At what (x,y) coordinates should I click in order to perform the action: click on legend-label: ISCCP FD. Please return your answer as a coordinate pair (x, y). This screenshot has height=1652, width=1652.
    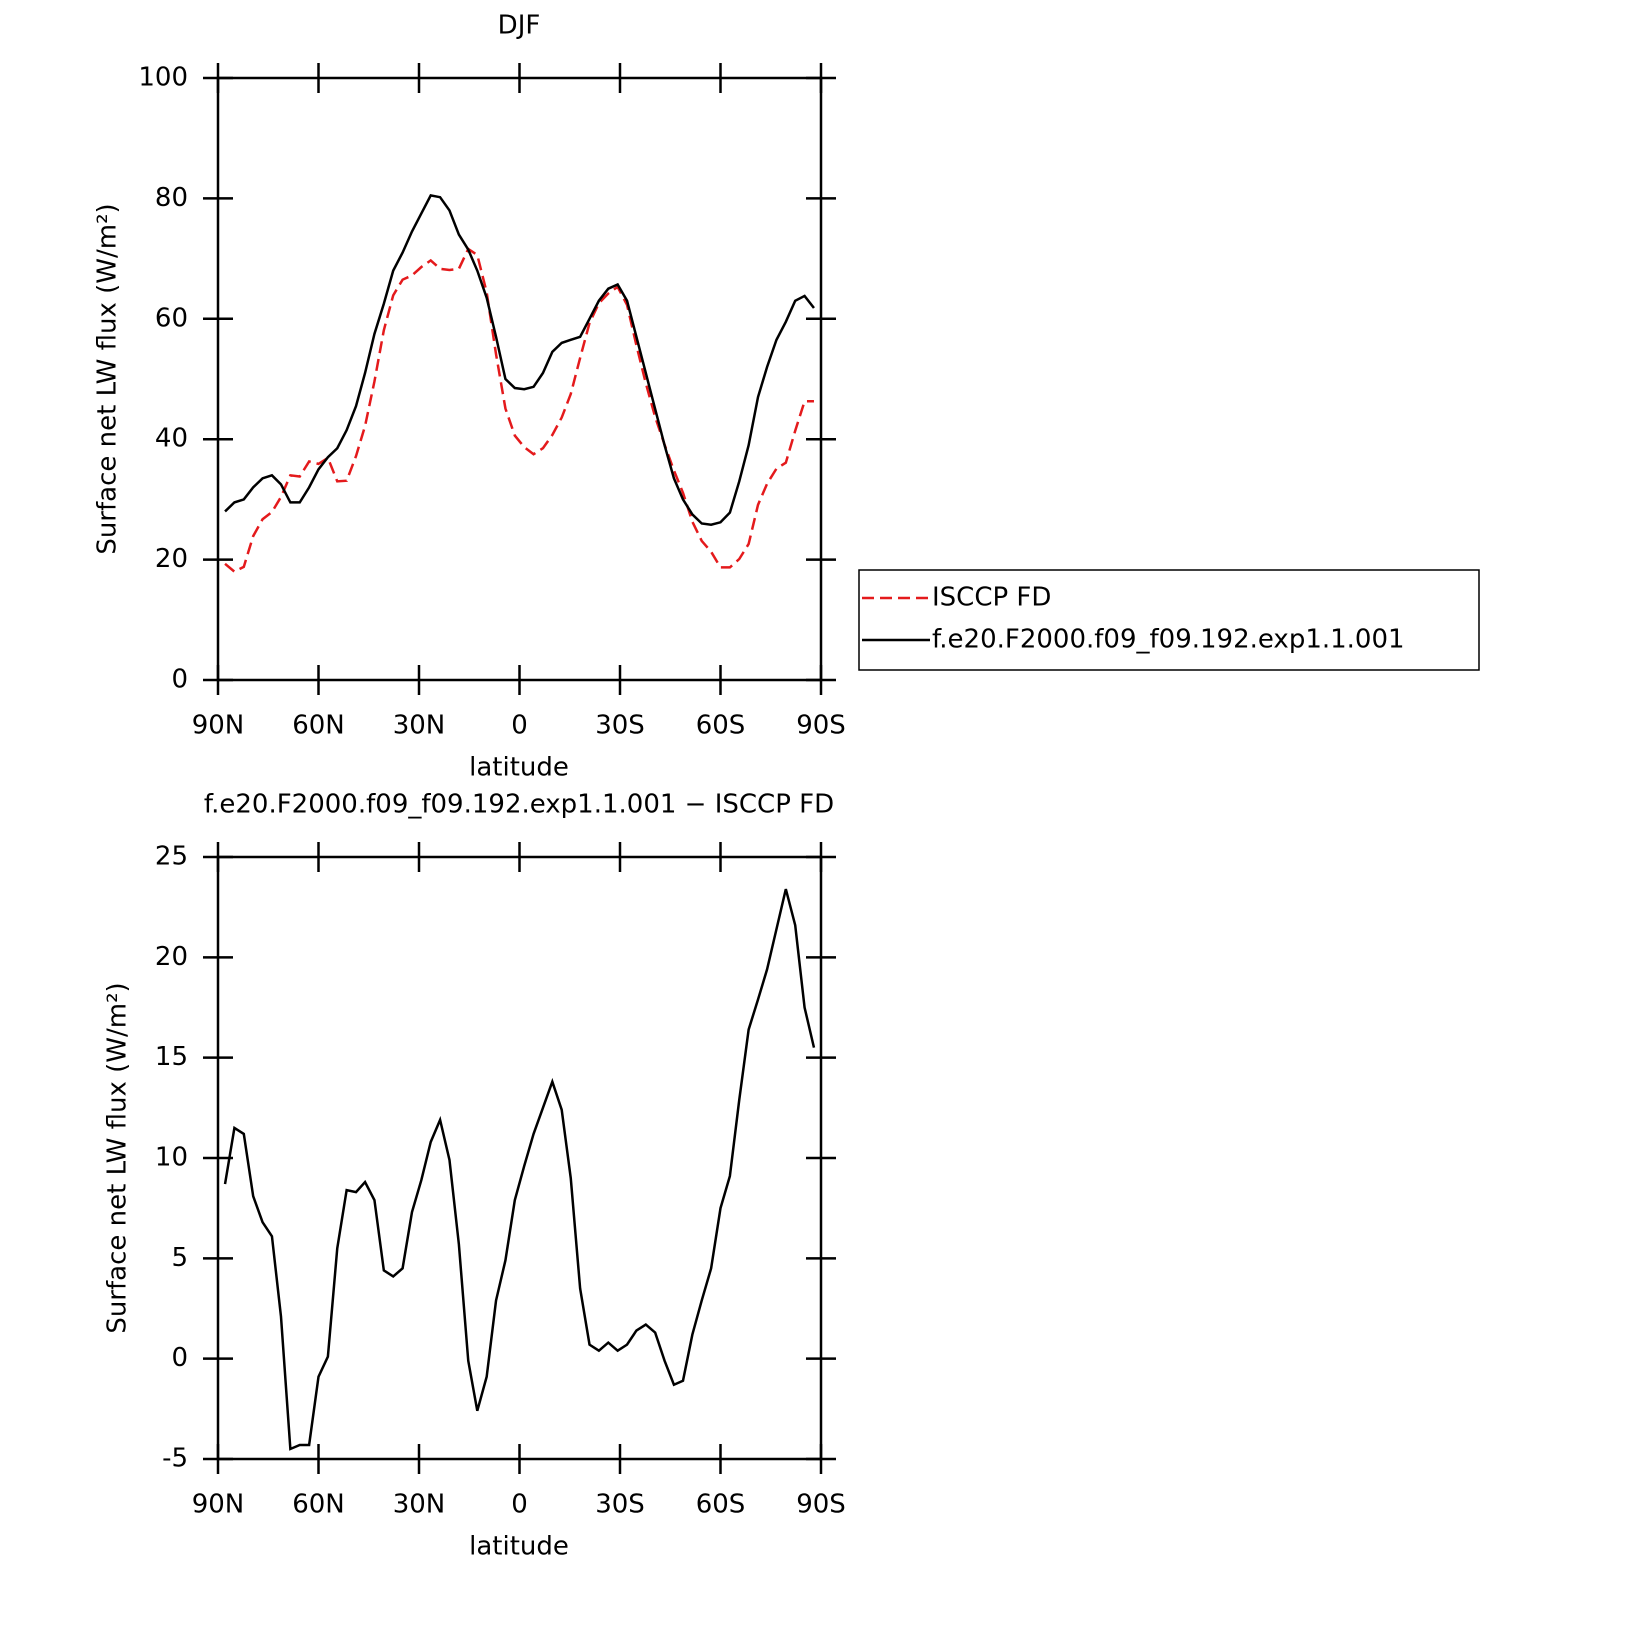
    Looking at the image, I should click on (991, 598).